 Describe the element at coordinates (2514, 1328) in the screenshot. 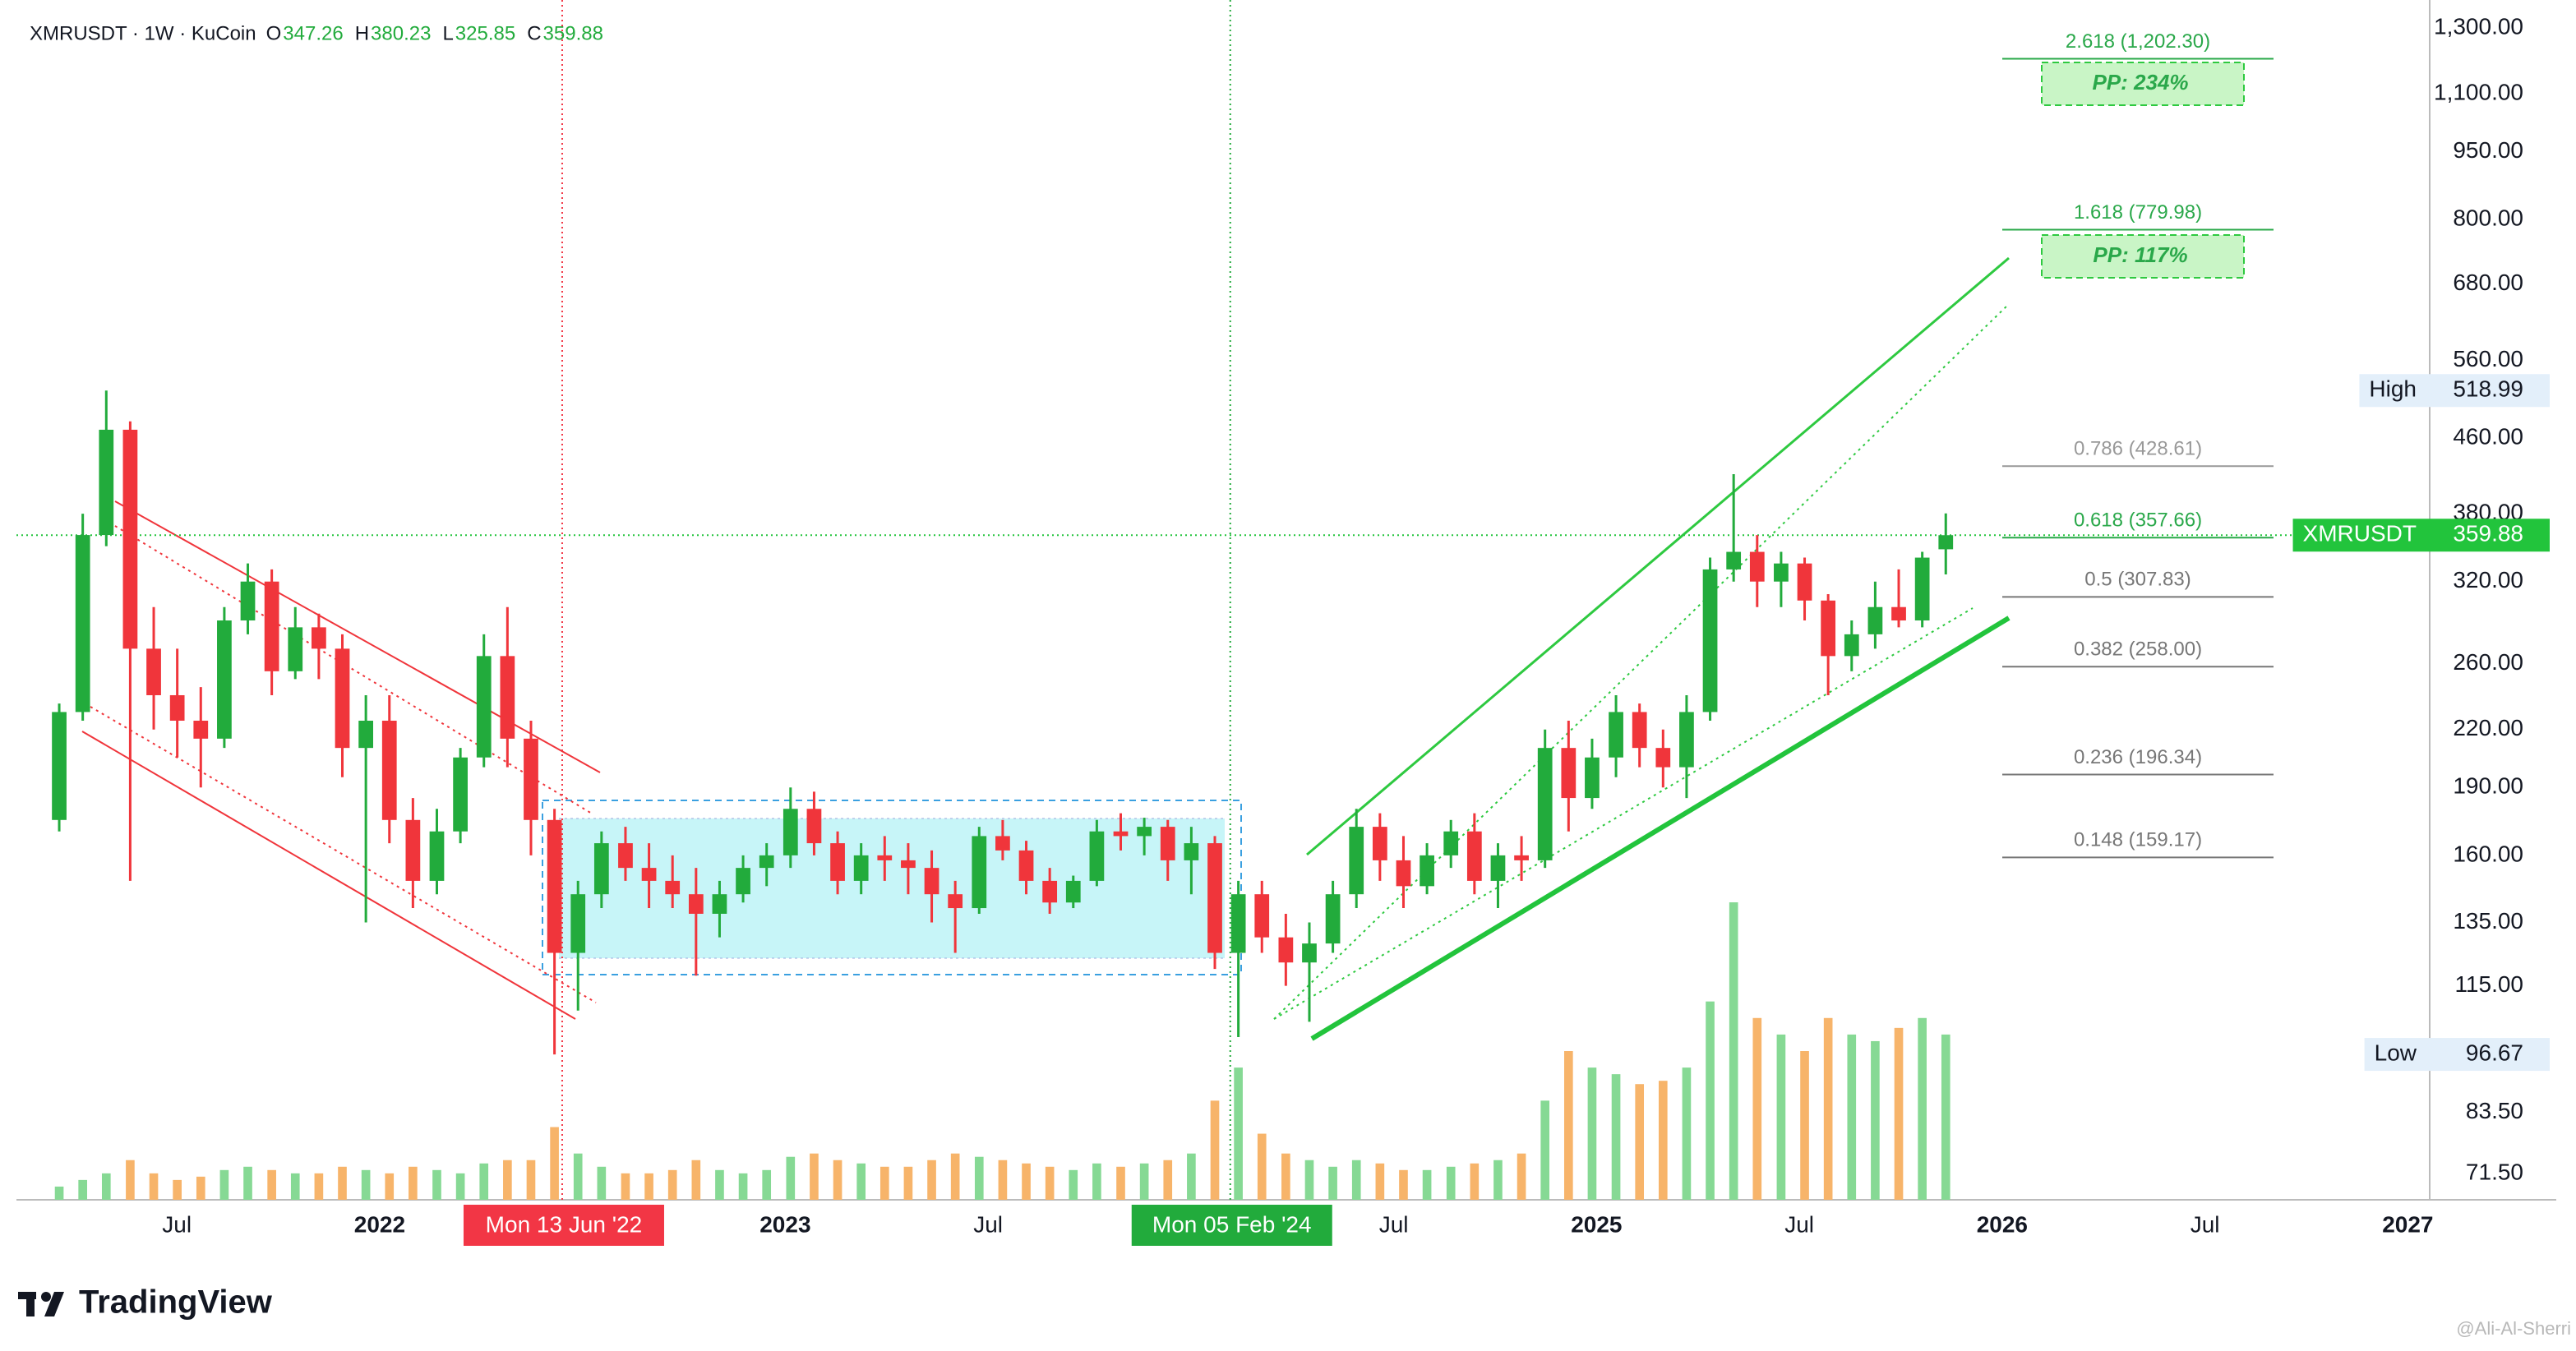

I see `watermark: @Ali-Al-Sherri` at that location.